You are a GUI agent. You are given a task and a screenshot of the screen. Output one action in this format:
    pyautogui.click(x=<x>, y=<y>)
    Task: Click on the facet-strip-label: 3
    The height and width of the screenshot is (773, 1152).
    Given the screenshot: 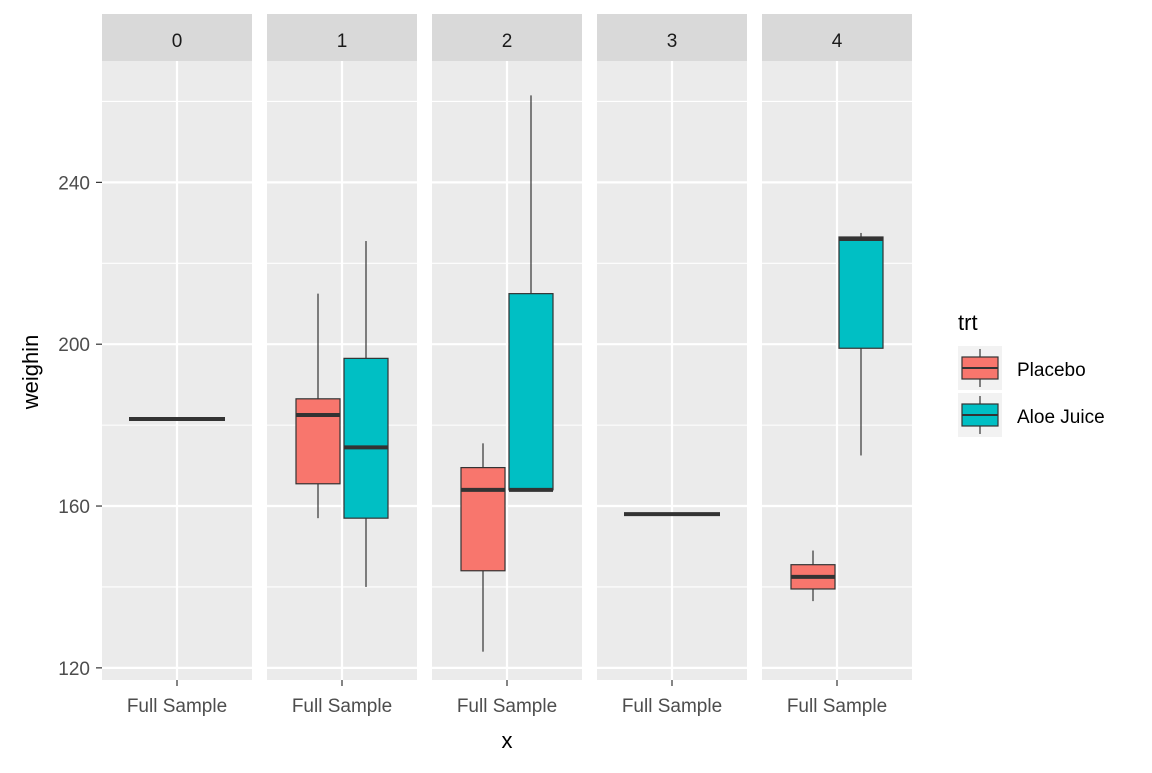 What is the action you would take?
    pyautogui.click(x=672, y=41)
    